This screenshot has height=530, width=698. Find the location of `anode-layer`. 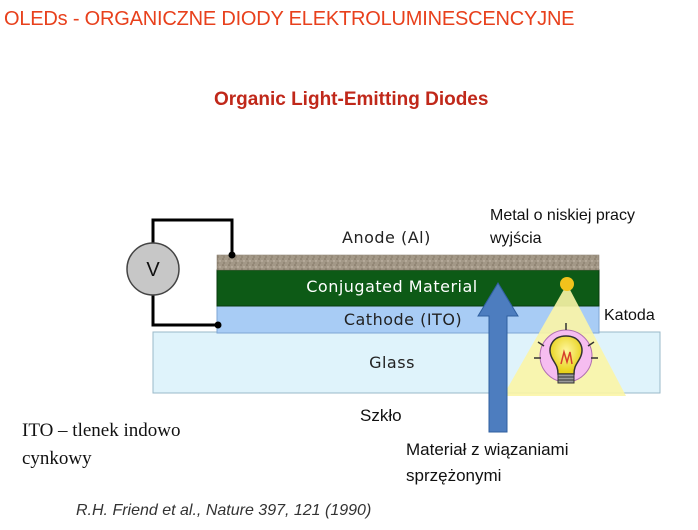

anode-layer is located at coordinates (408, 262).